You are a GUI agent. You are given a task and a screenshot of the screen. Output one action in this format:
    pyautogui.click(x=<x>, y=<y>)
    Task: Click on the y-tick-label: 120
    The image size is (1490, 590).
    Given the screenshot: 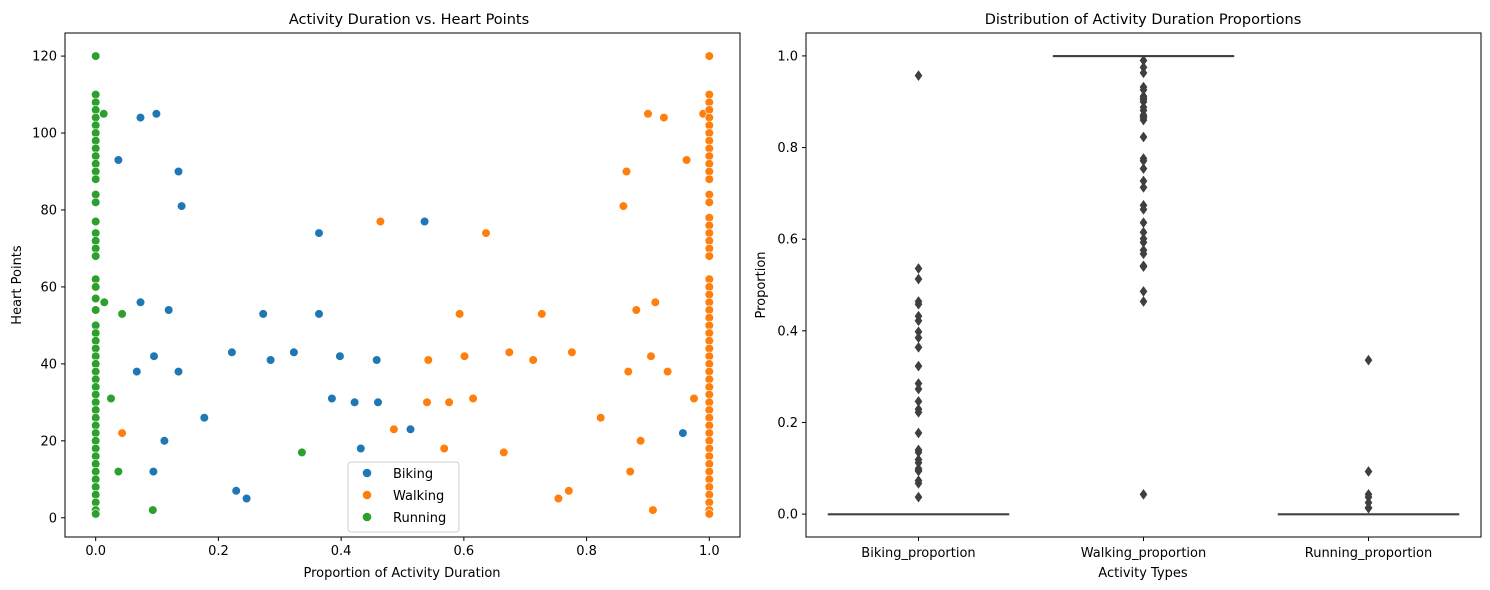 What is the action you would take?
    pyautogui.click(x=44, y=57)
    